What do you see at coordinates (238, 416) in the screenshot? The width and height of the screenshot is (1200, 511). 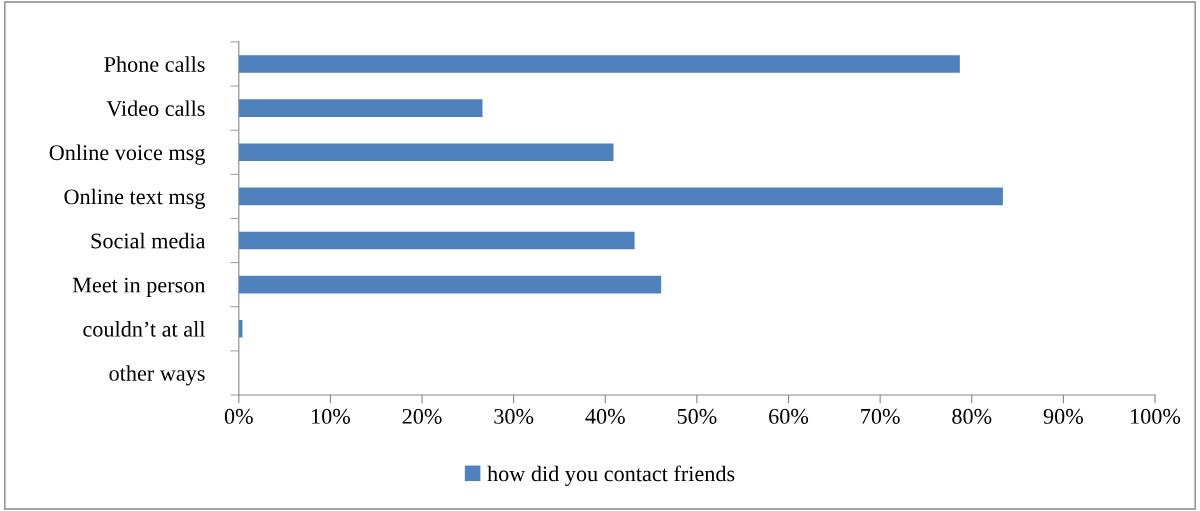 I see `x-tick-label: 0%` at bounding box center [238, 416].